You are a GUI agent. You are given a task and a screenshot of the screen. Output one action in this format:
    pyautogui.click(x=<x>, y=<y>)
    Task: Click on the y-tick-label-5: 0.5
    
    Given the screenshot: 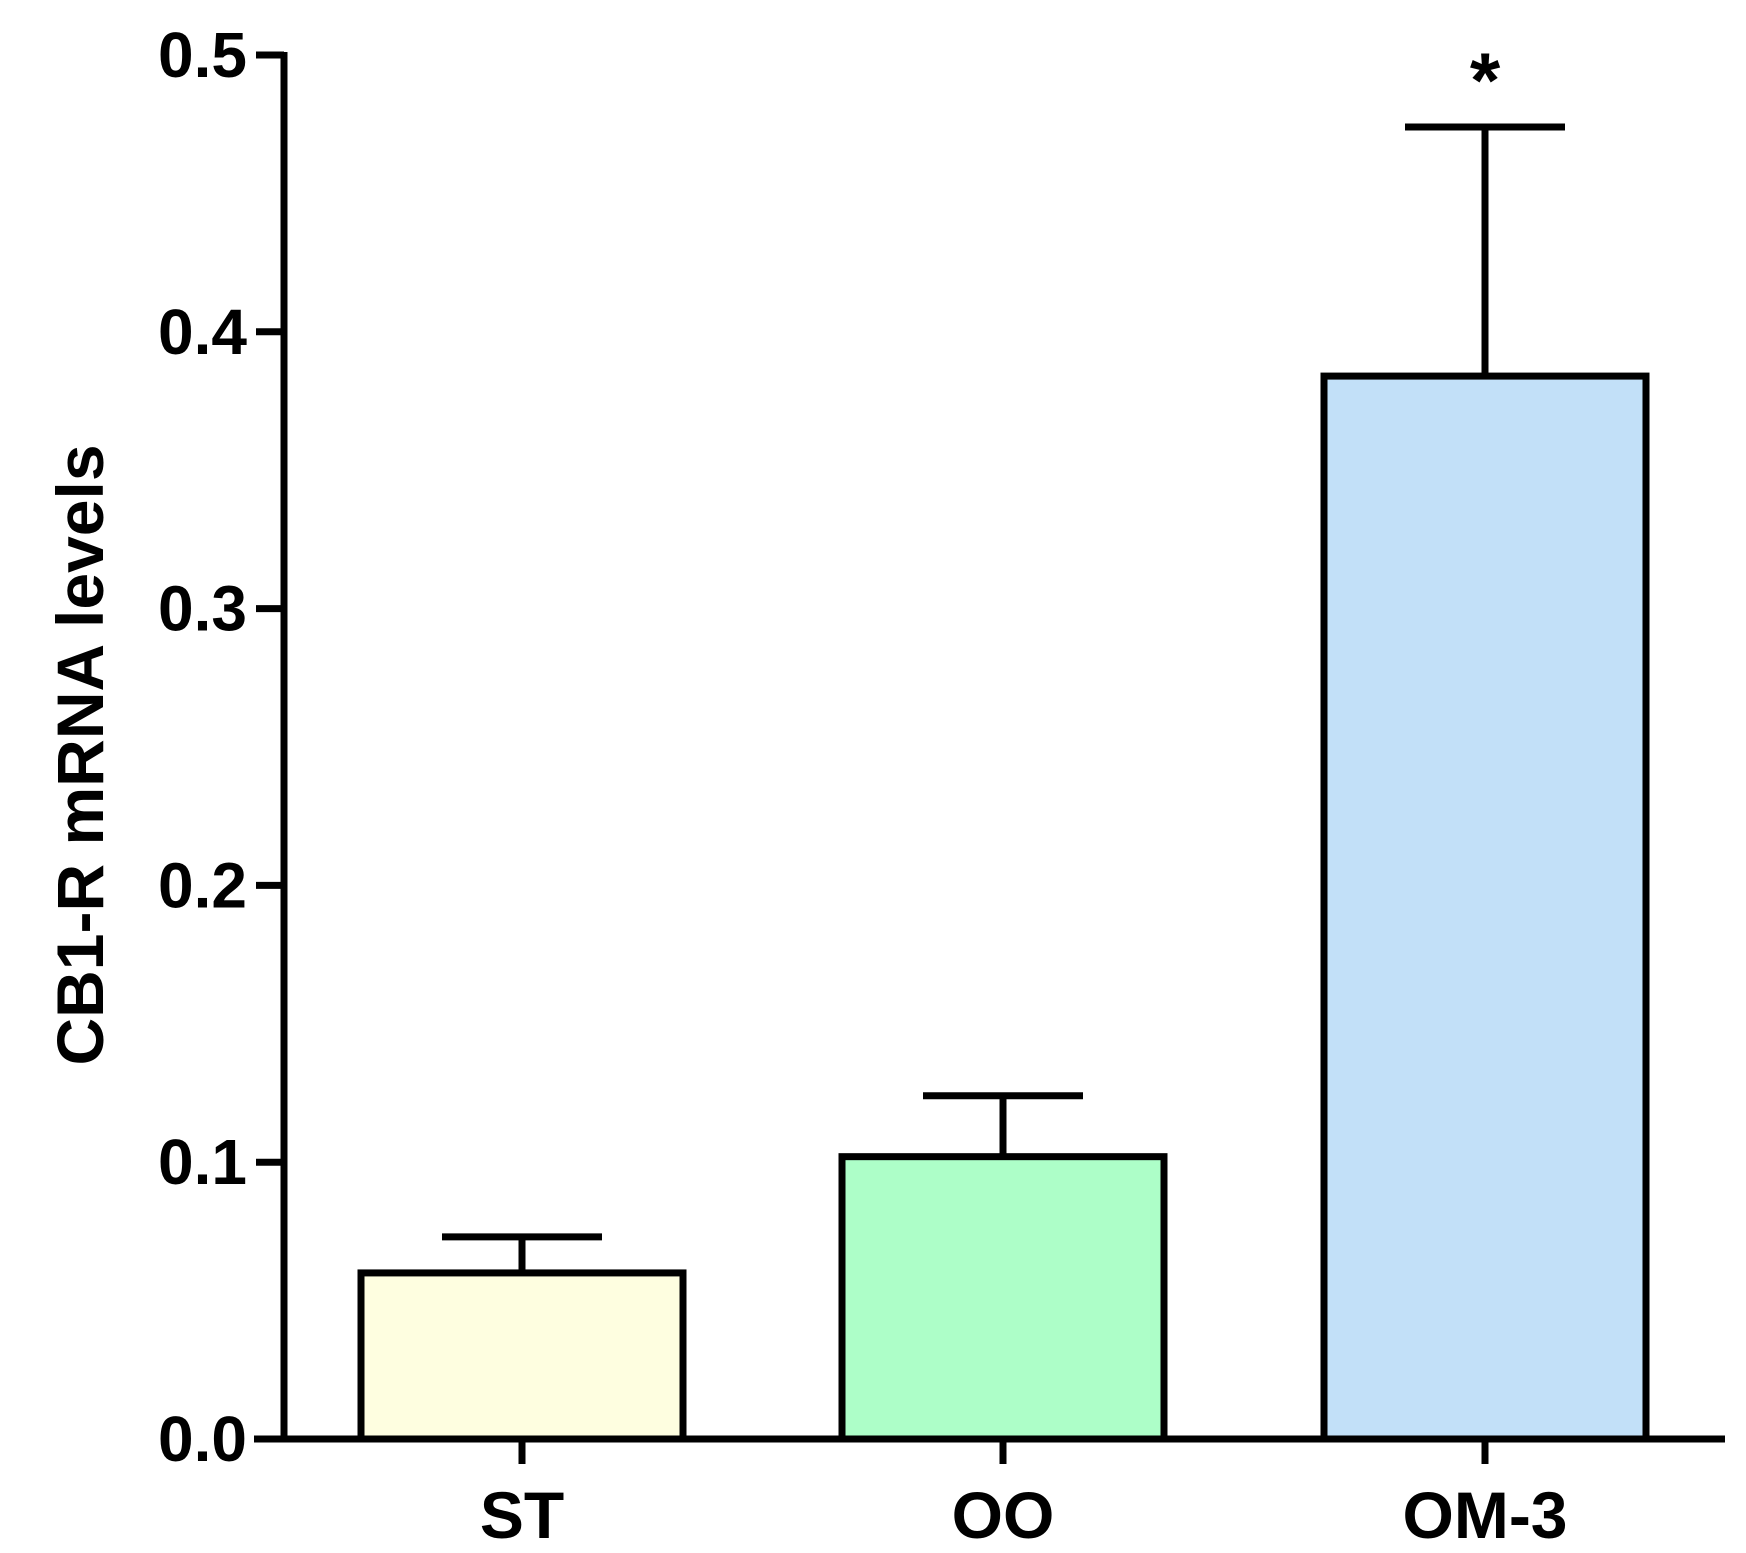 What is the action you would take?
    pyautogui.click(x=202, y=55)
    